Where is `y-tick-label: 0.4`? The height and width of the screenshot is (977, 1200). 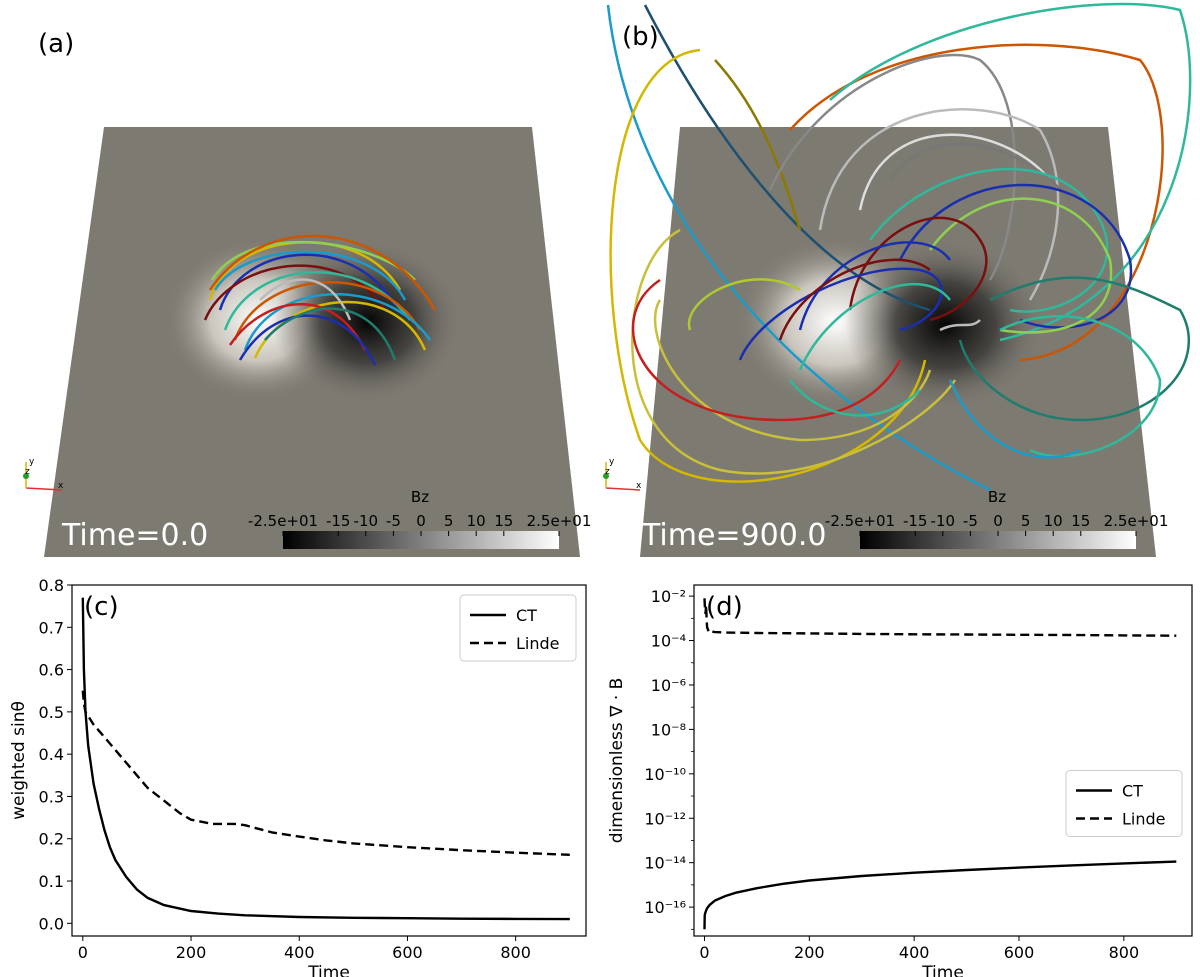
y-tick-label: 0.4 is located at coordinates (51, 754).